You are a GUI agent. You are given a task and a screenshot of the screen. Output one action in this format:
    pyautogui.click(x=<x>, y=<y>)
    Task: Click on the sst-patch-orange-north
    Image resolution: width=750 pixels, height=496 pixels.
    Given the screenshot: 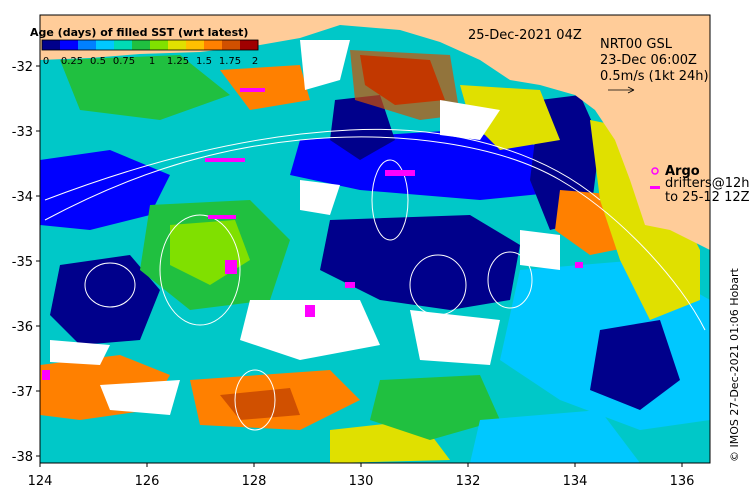 What is the action you would take?
    pyautogui.click(x=265, y=87)
    